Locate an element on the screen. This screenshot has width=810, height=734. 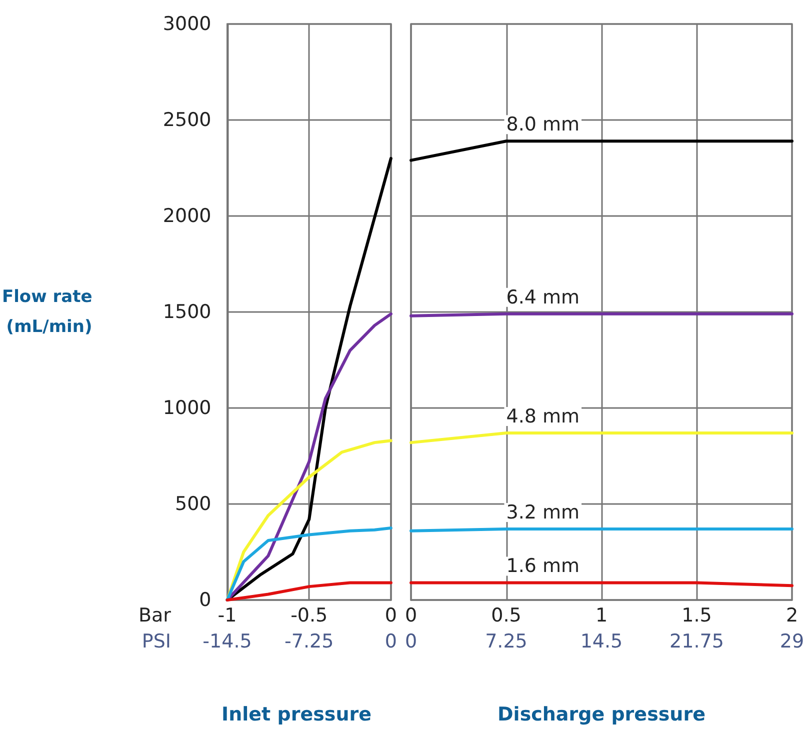
series-label: 6.4 mm is located at coordinates (543, 297).